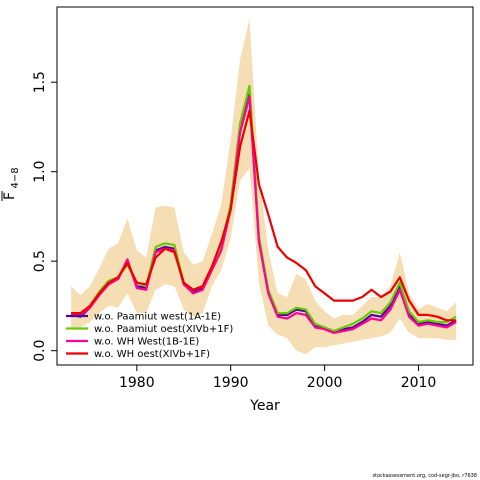 The height and width of the screenshot is (480, 480). I want to click on legend-label: w.o. WH West(1B-1E), so click(146, 342).